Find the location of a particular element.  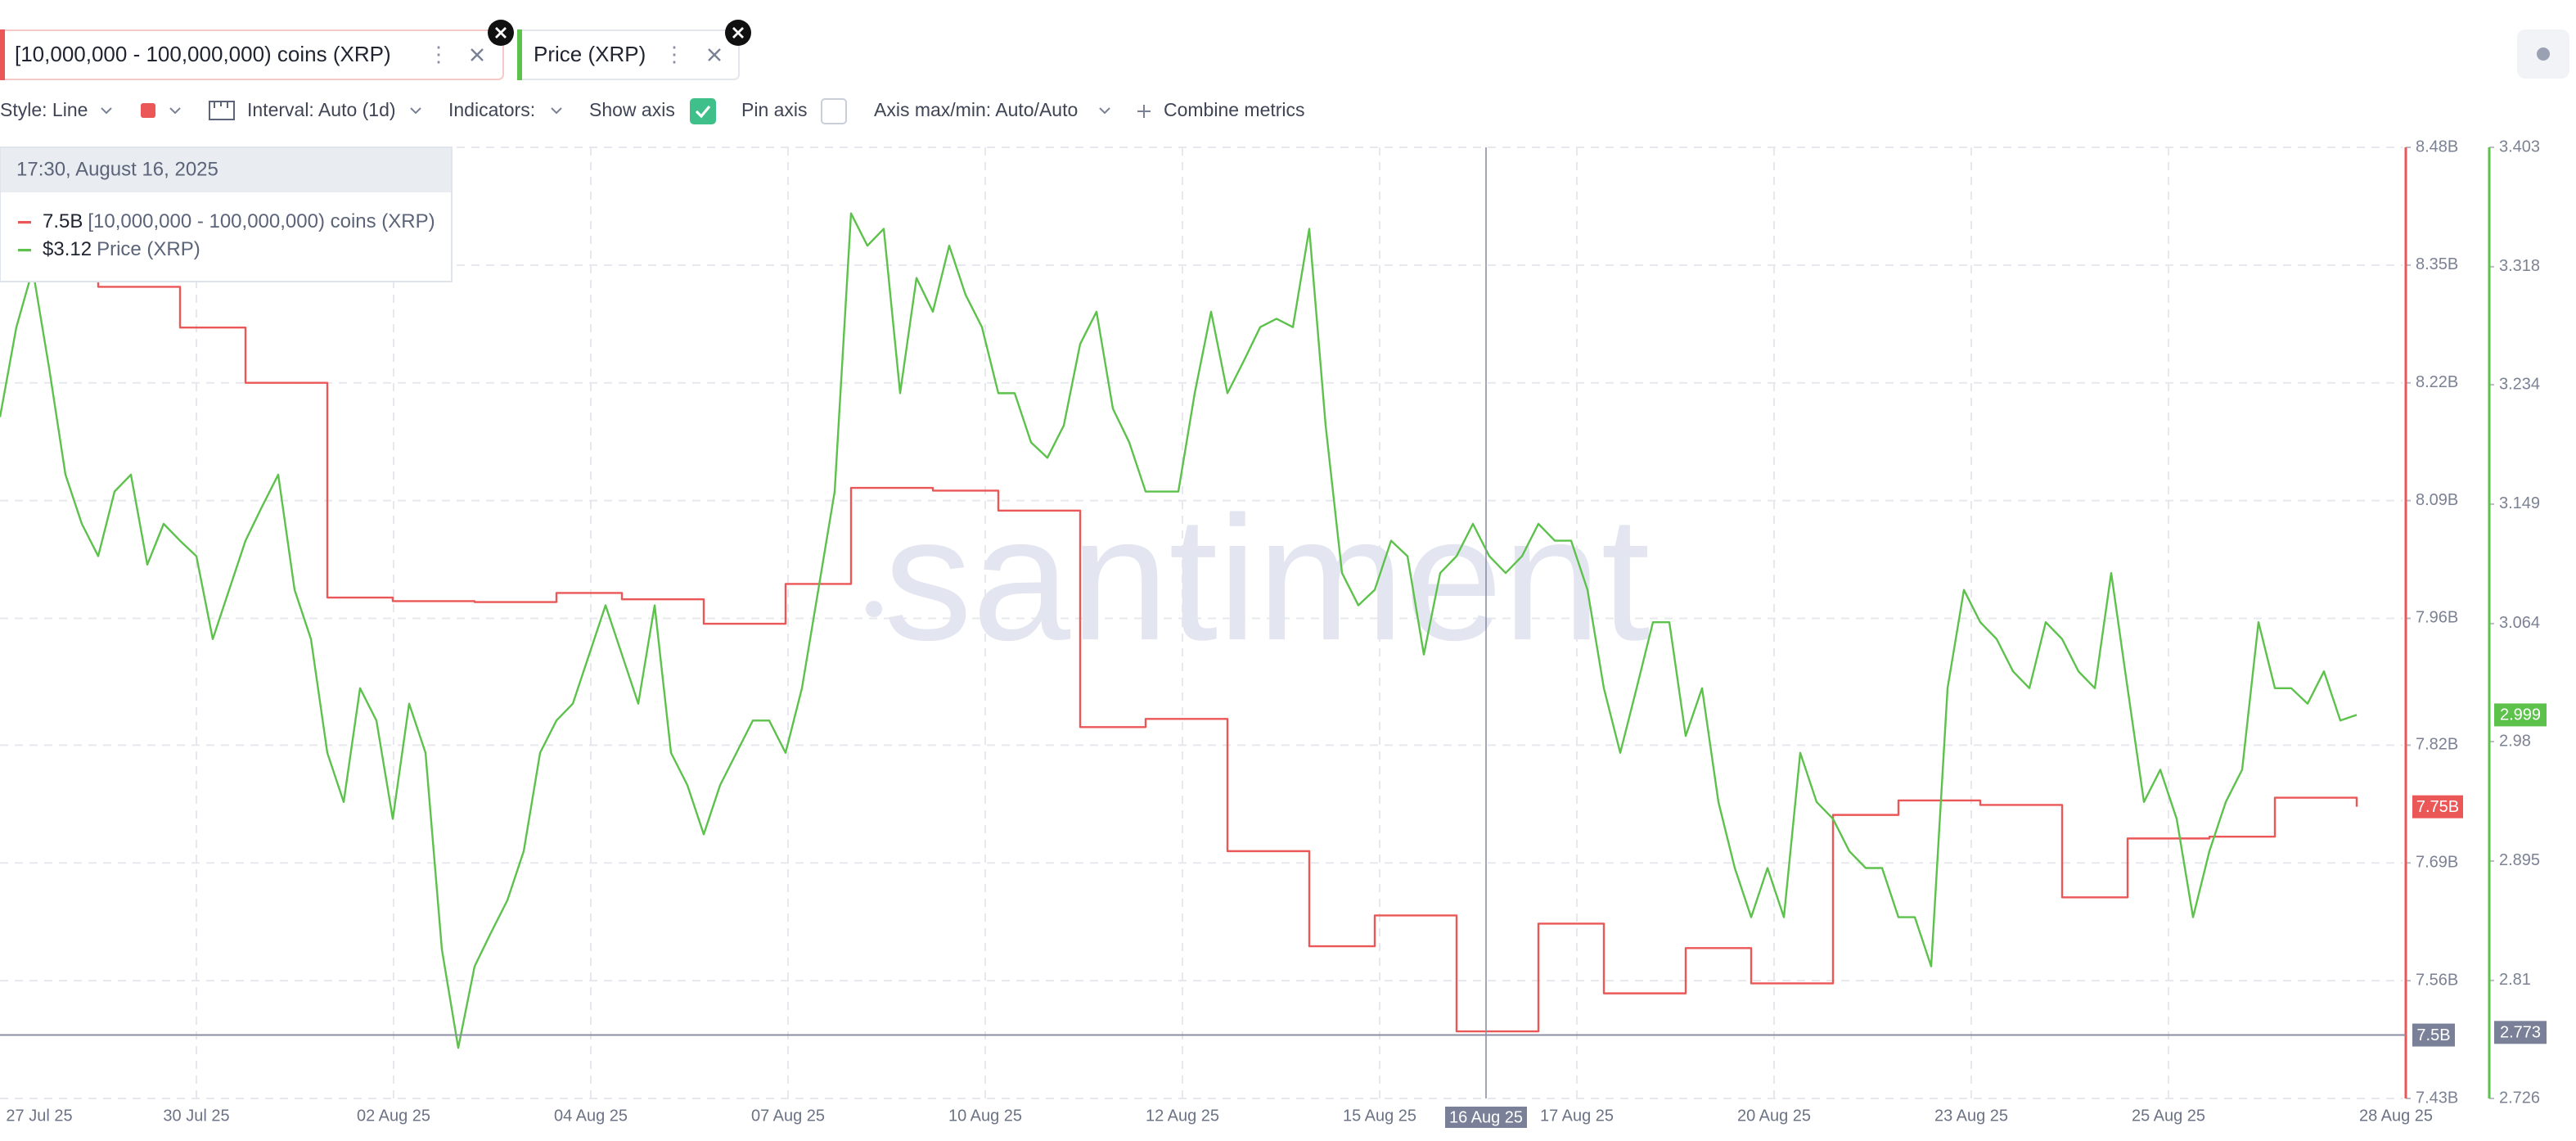

y2-tick-label: 3.234 is located at coordinates (2519, 384).